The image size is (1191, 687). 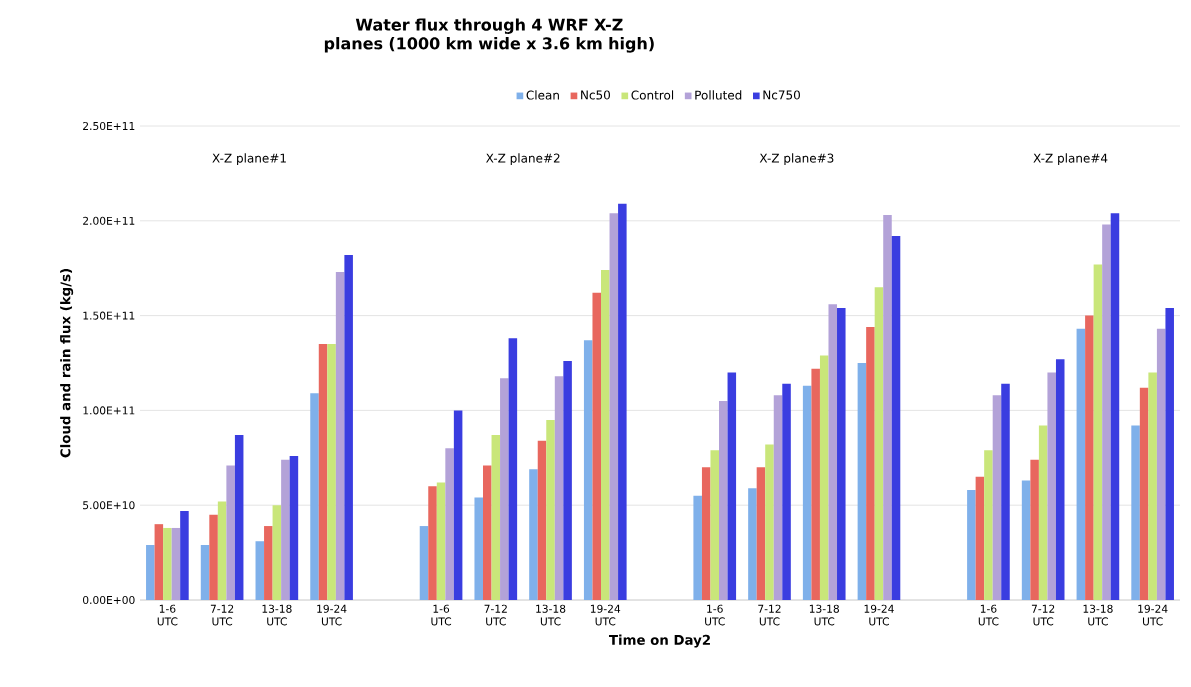 I want to click on y-tick-label: 0.00E+00, so click(x=109, y=600).